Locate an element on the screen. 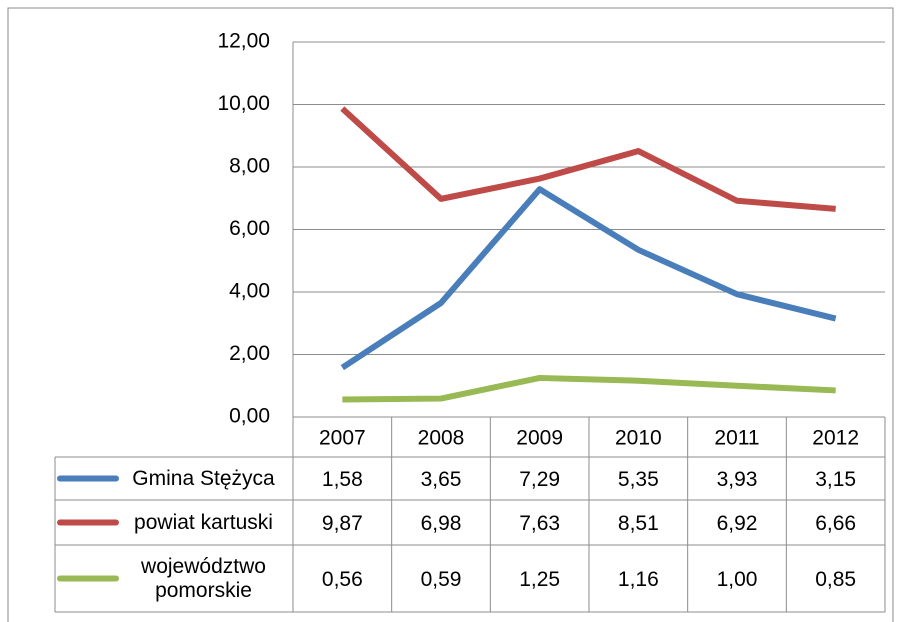 The width and height of the screenshot is (899, 622). y-tick-label: 12,00 is located at coordinates (243, 41).